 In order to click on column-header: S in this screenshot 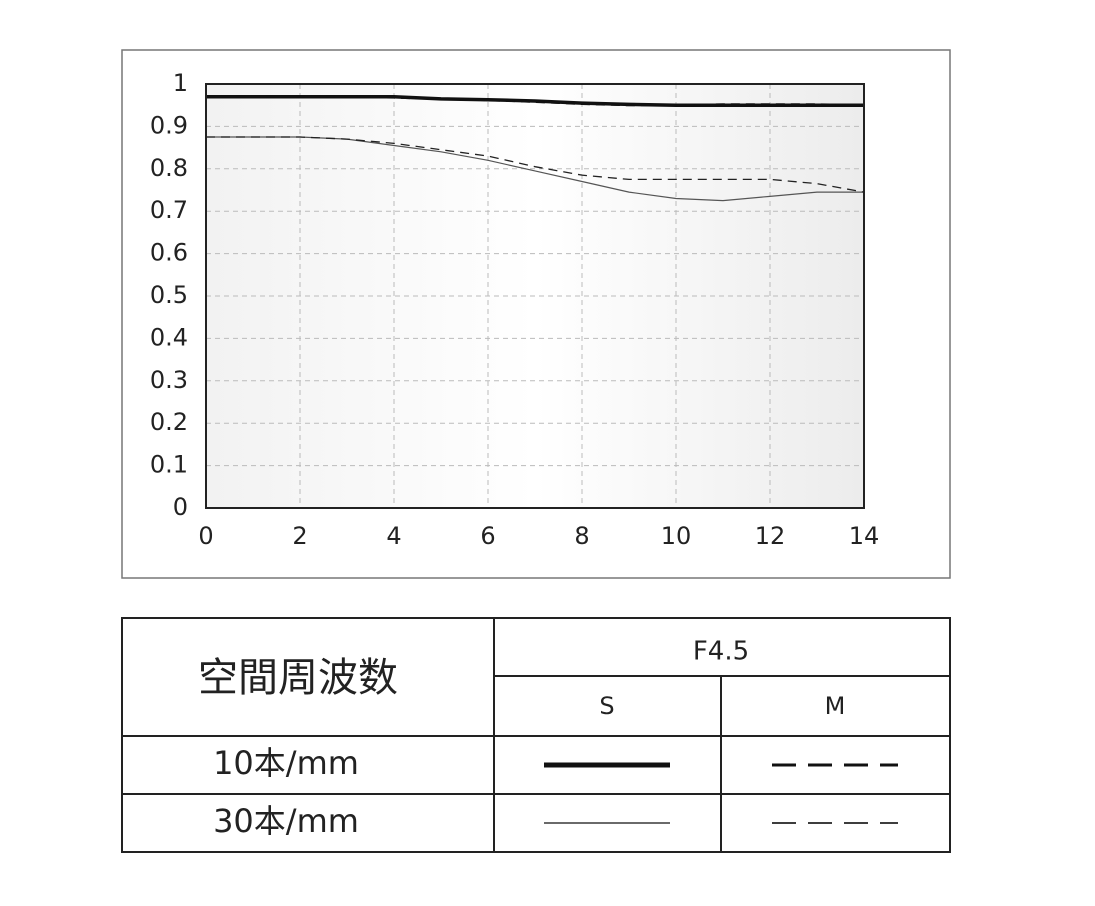, I will do `click(606, 706)`.